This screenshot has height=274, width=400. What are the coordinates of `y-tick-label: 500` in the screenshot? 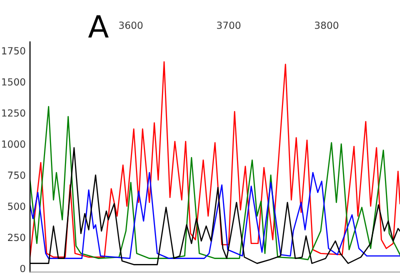 It's located at (17, 206).